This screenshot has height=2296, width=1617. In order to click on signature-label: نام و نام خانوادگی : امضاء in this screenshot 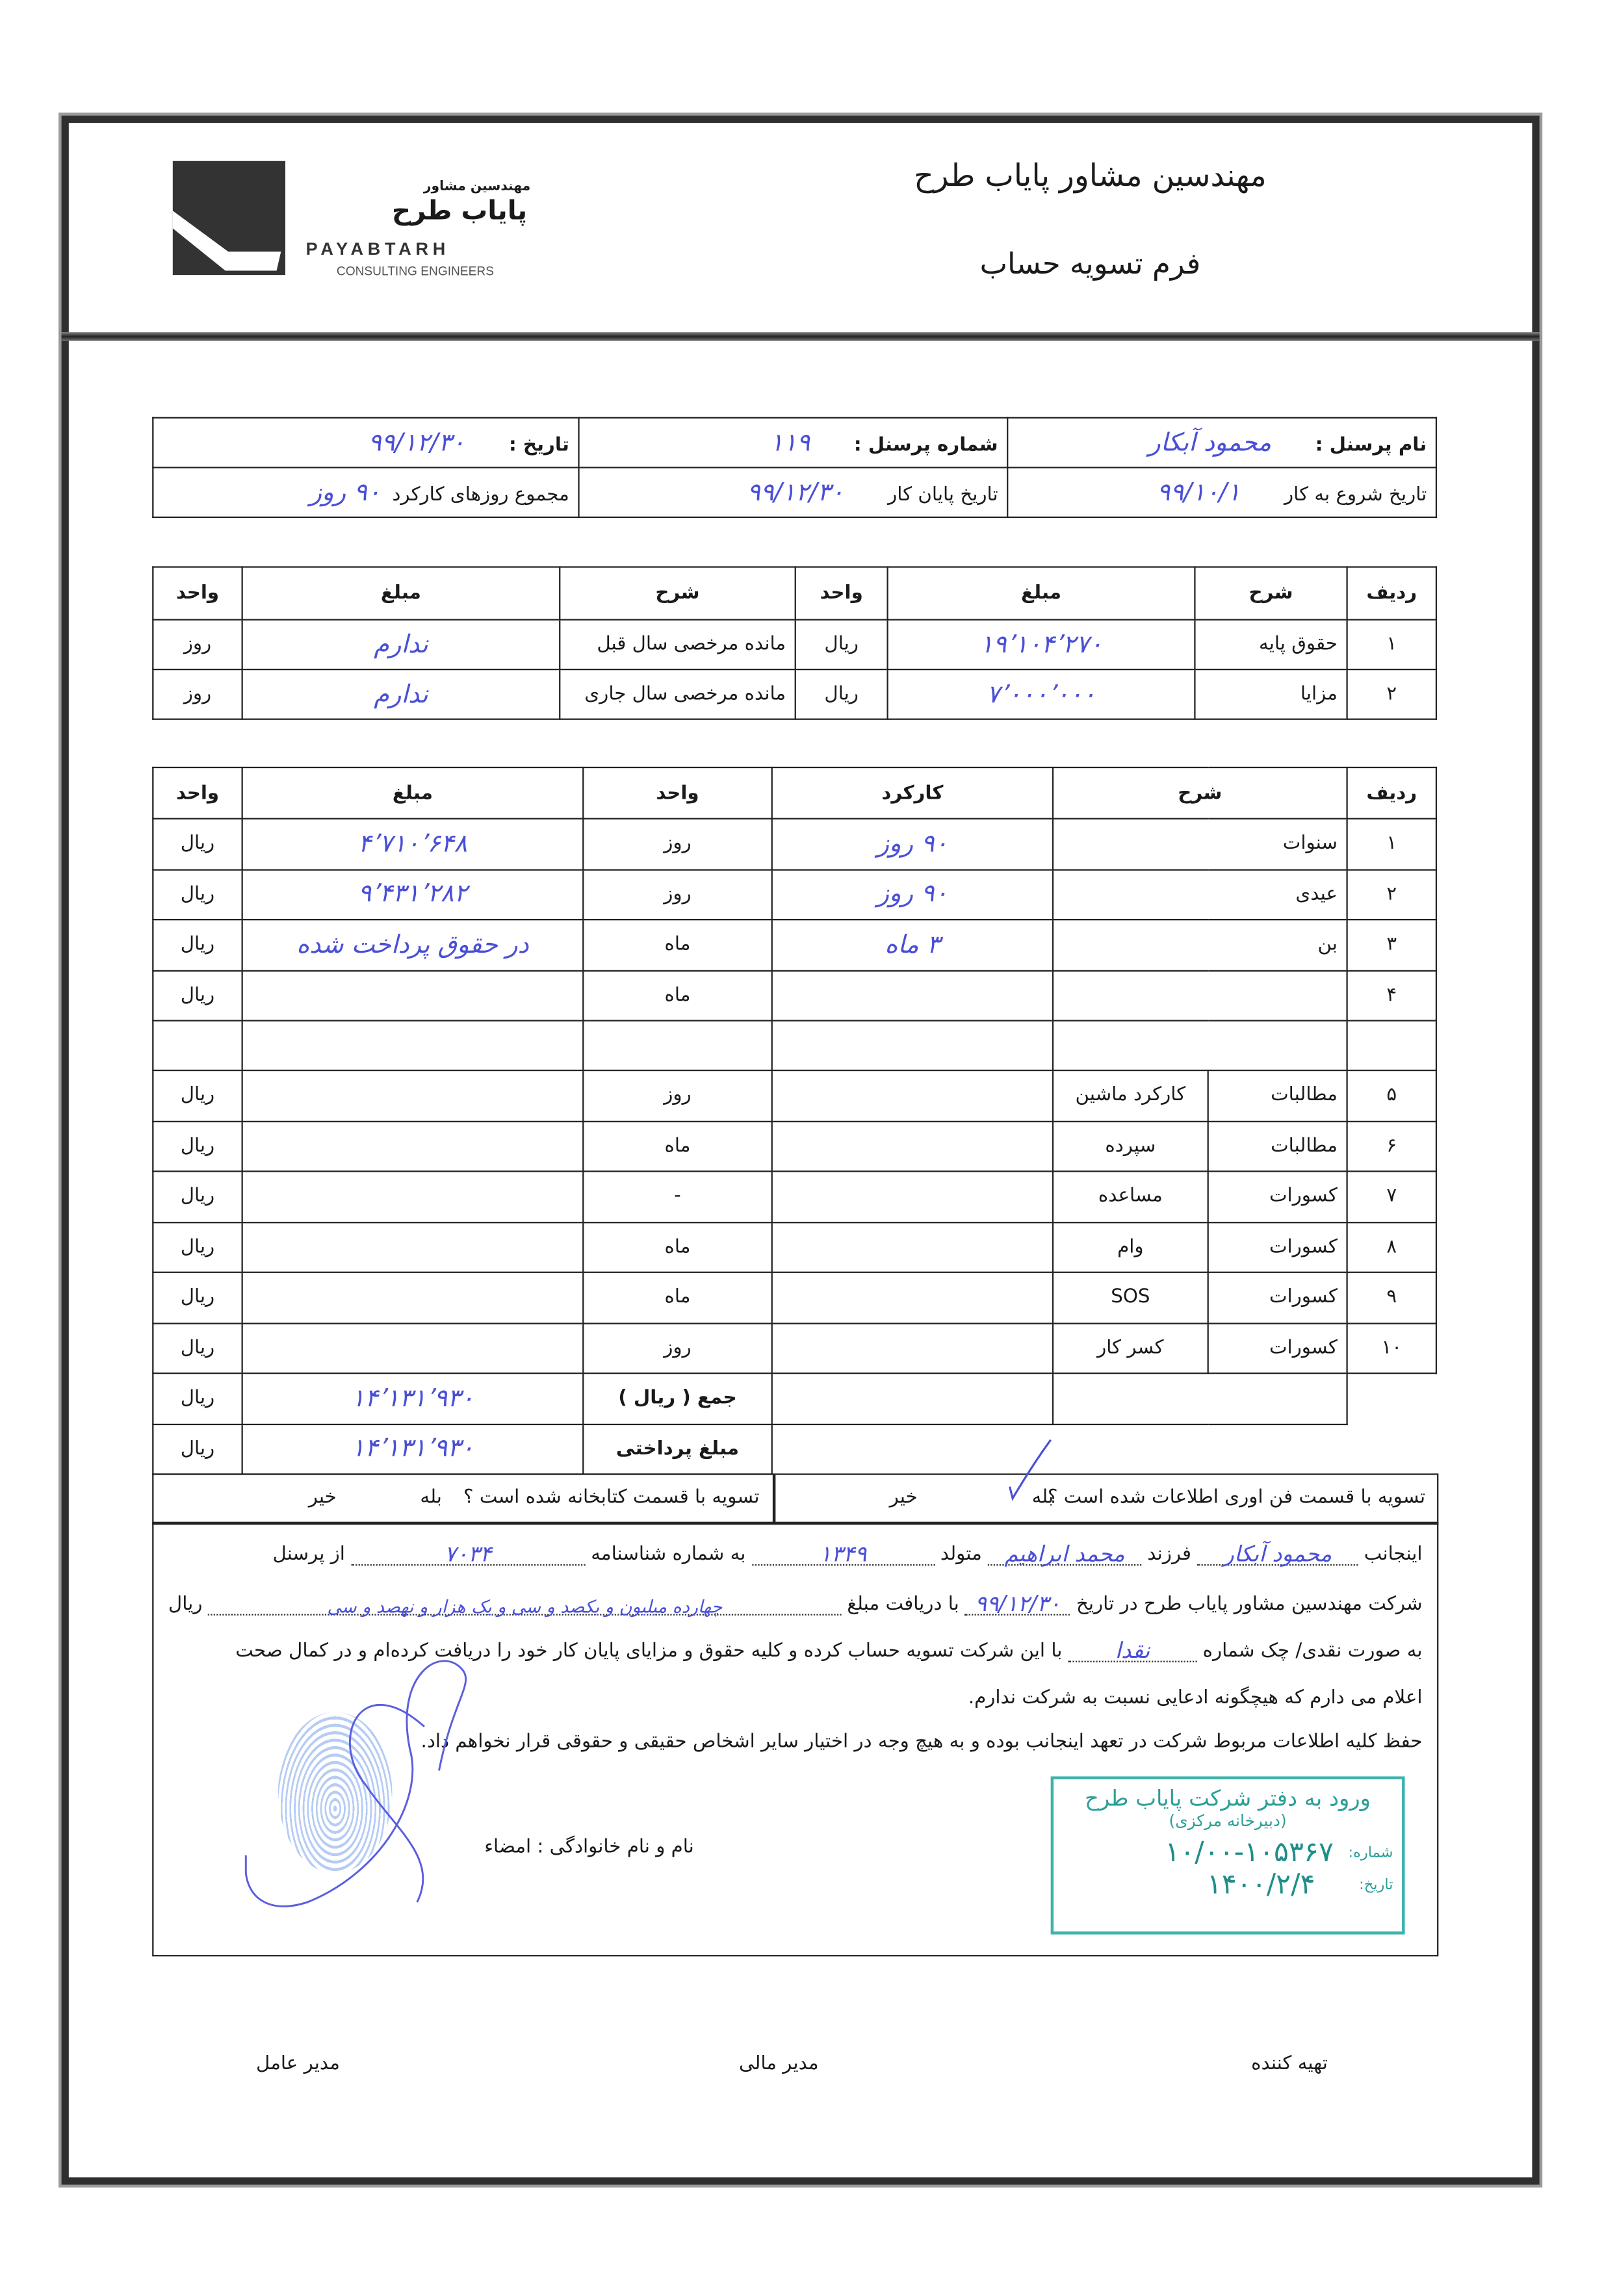, I will do `click(589, 1848)`.